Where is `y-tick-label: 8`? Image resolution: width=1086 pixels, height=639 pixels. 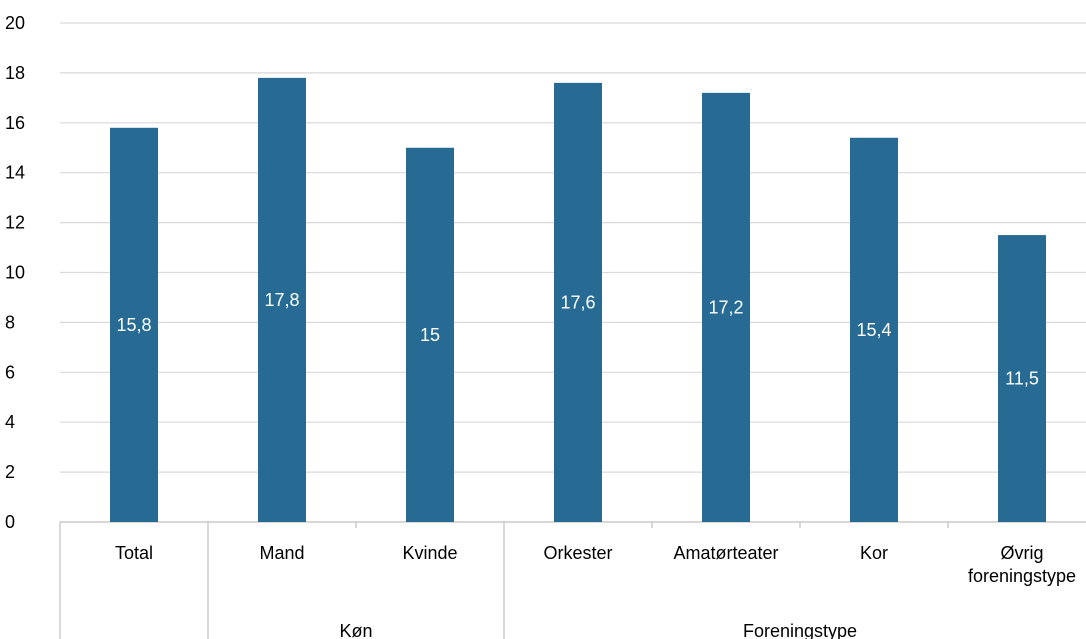
y-tick-label: 8 is located at coordinates (10, 322).